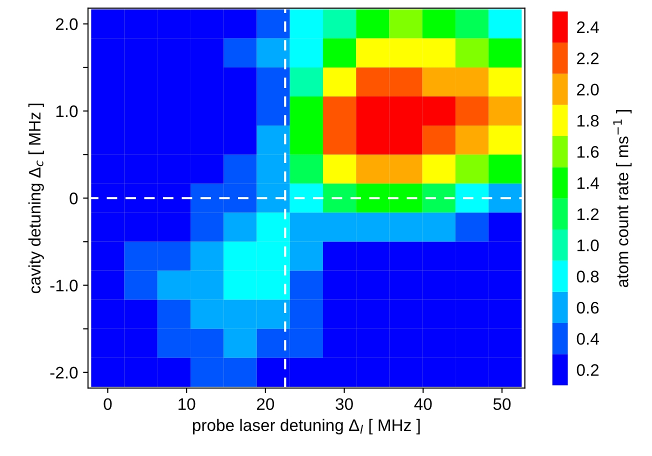  I want to click on x-tick-label: 50, so click(502, 404).